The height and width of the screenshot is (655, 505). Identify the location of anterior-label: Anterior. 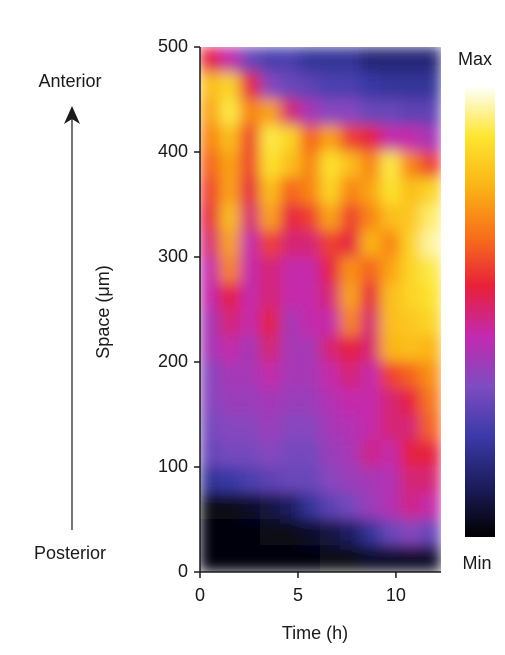
(69, 81).